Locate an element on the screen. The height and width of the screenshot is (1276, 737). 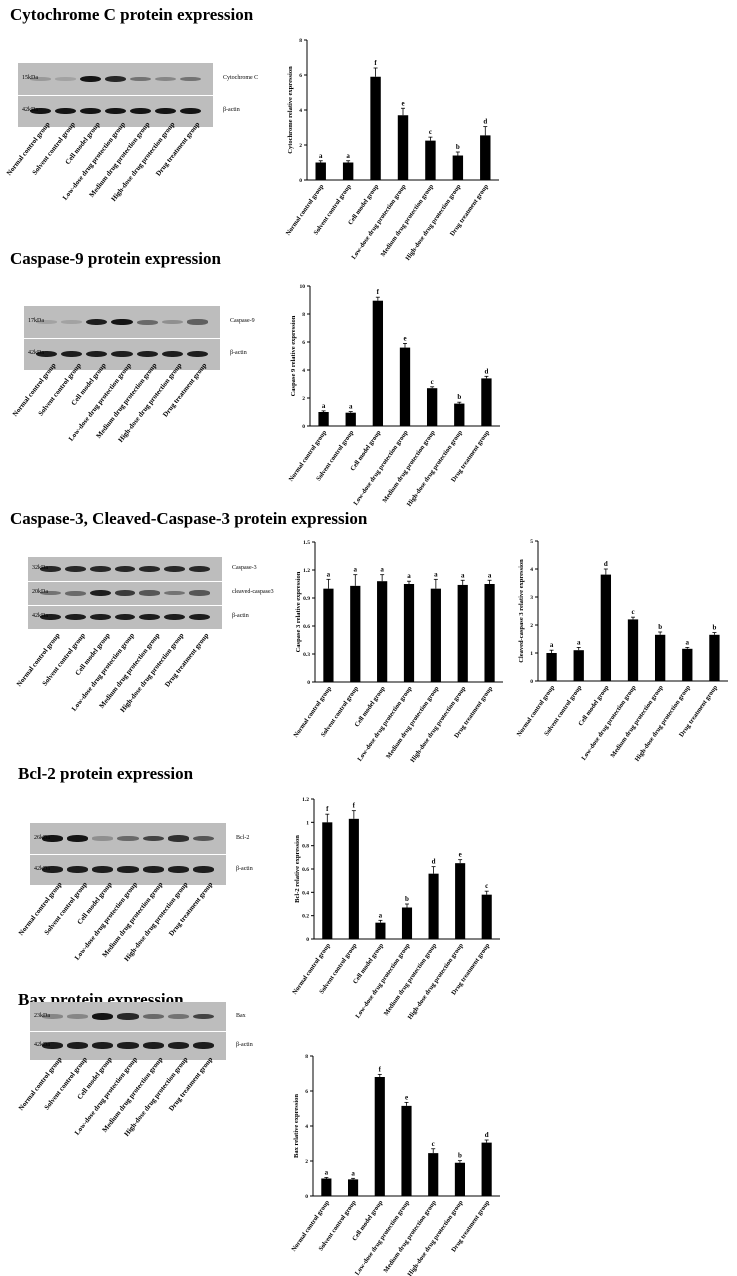
kda-label: 20kDa is located at coordinates (40, 592).